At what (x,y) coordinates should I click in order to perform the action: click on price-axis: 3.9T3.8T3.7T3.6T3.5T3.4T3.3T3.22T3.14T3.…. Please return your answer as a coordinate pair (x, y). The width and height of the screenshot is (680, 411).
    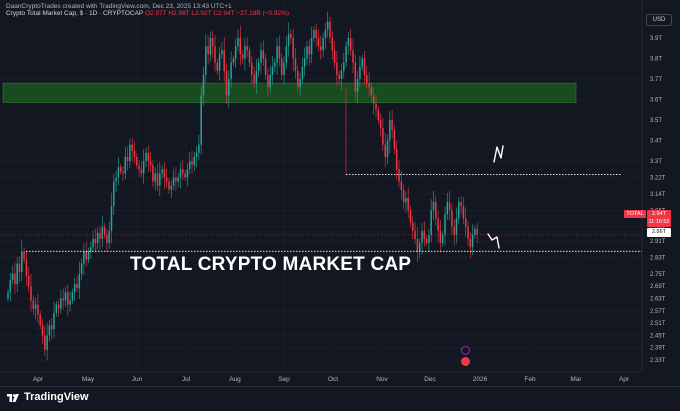
    Looking at the image, I should click on (658, 200).